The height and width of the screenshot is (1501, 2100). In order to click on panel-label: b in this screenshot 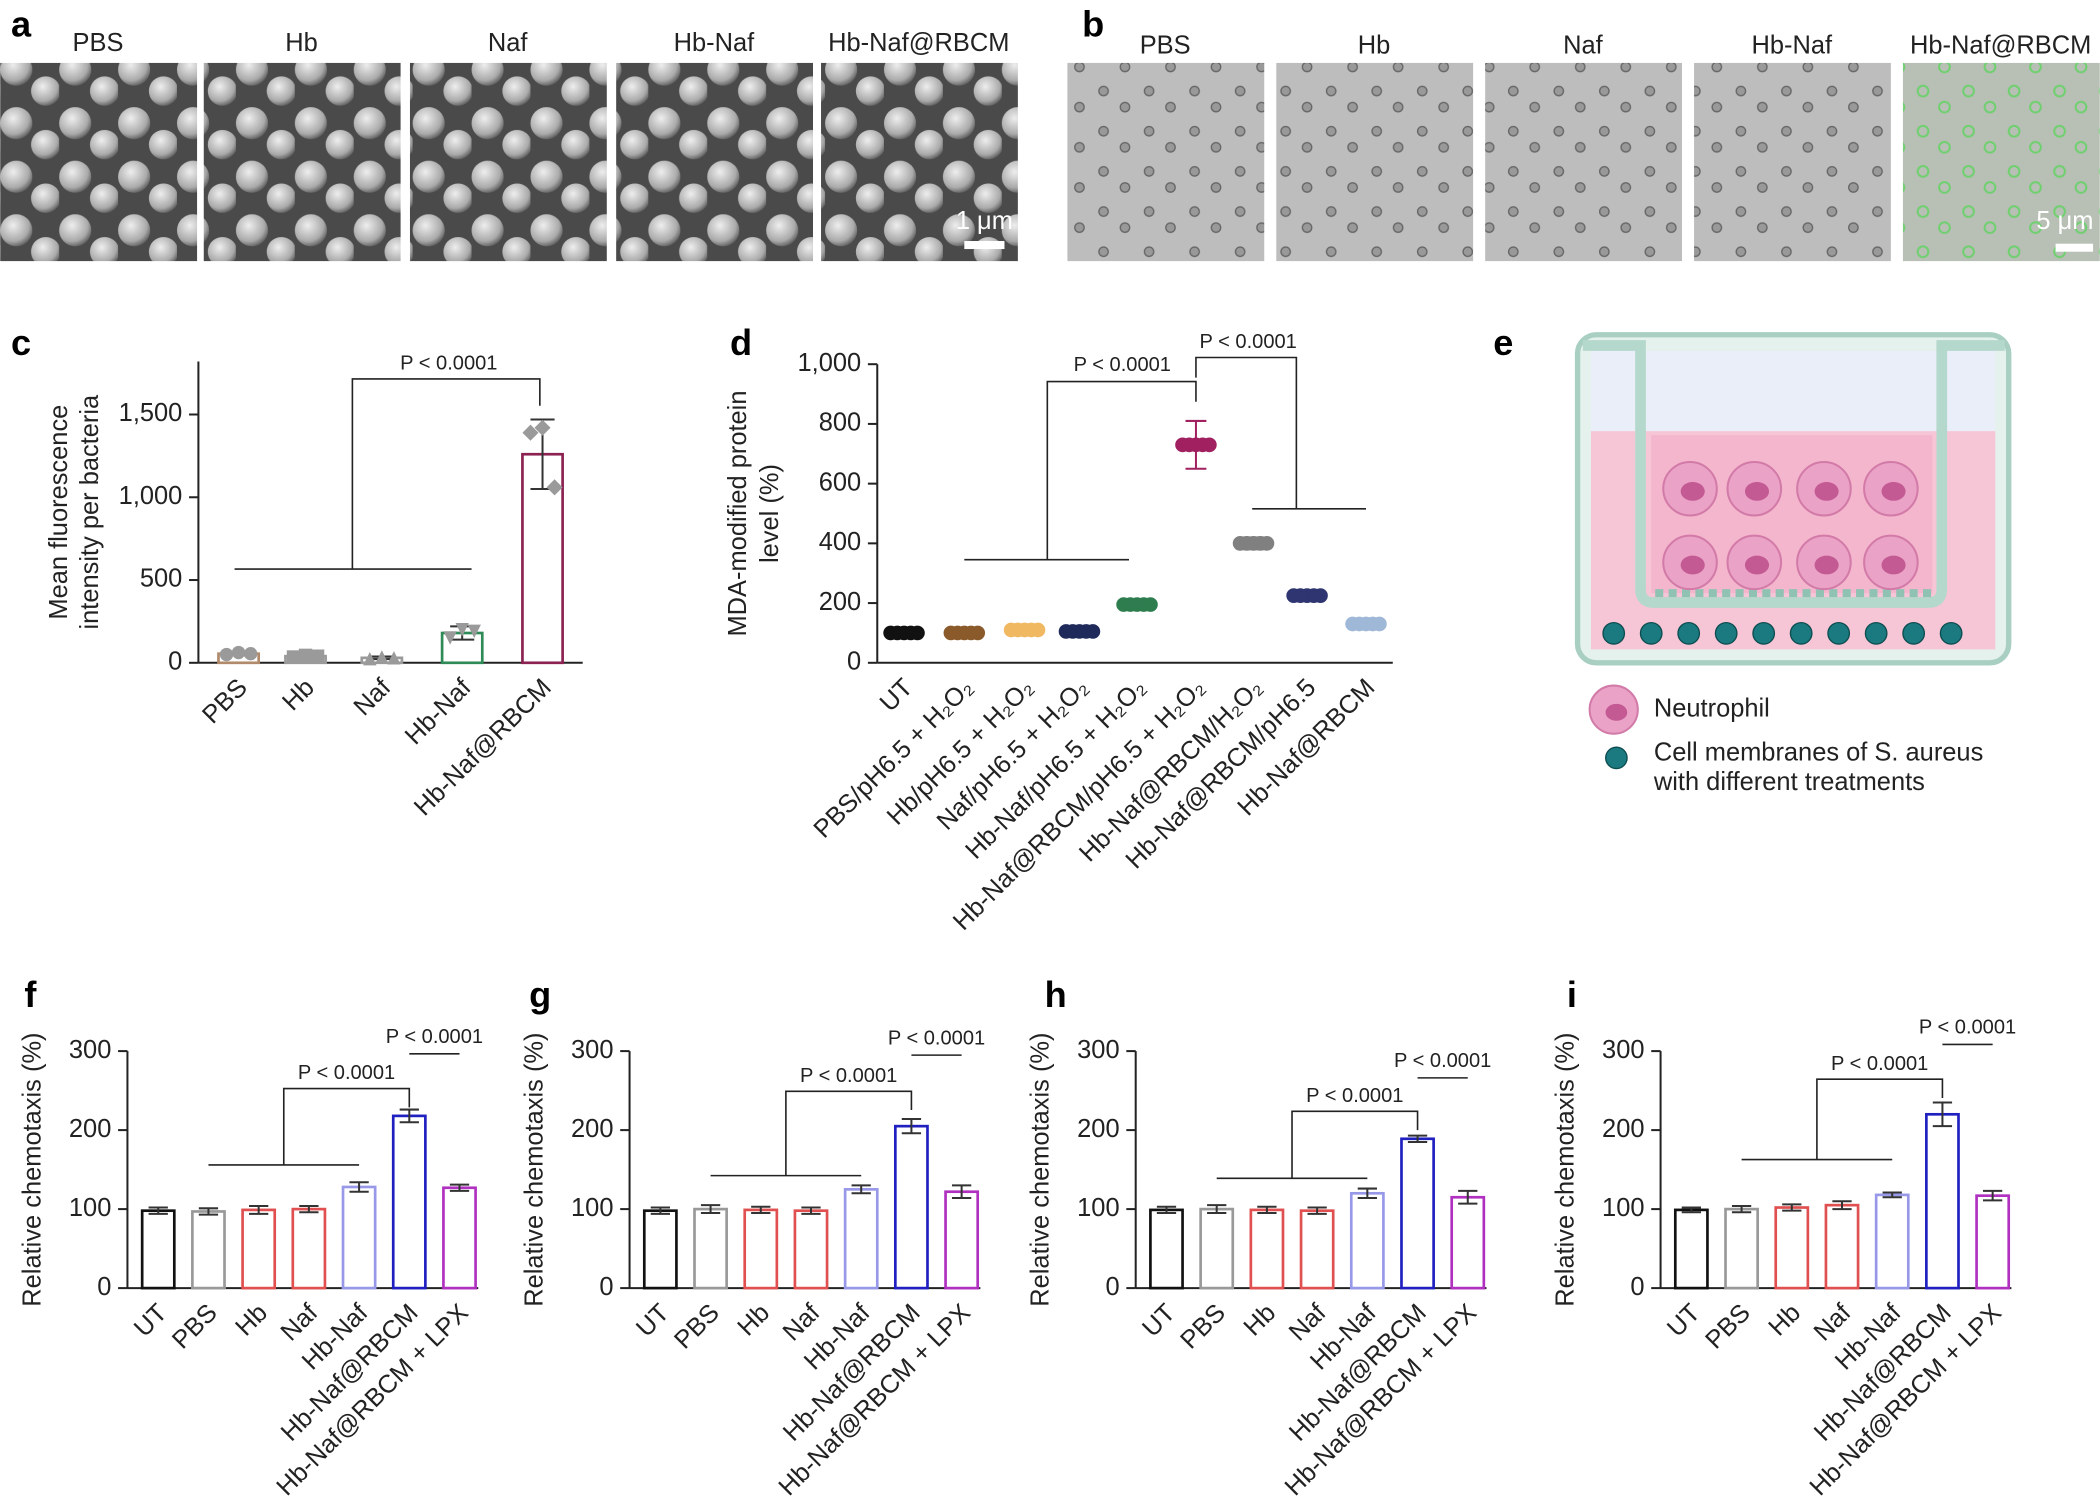, I will do `click(1093, 23)`.